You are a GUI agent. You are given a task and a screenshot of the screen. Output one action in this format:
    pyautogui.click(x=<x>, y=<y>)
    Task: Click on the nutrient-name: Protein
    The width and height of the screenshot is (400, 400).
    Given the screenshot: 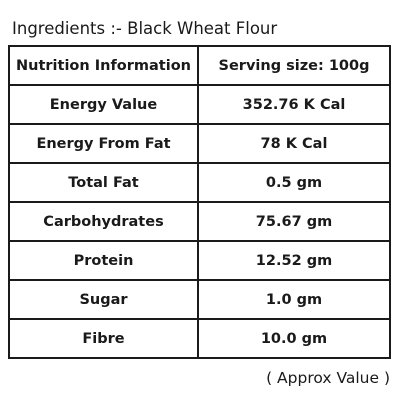 What is the action you would take?
    pyautogui.click(x=104, y=260)
    